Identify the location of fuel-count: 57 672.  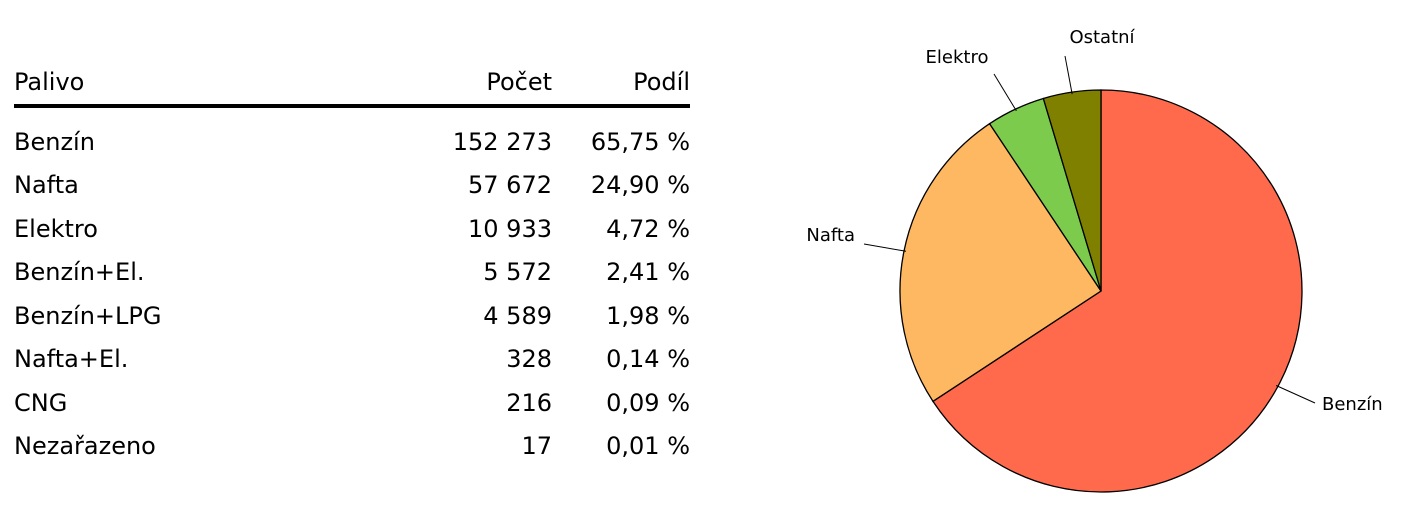
(510, 185).